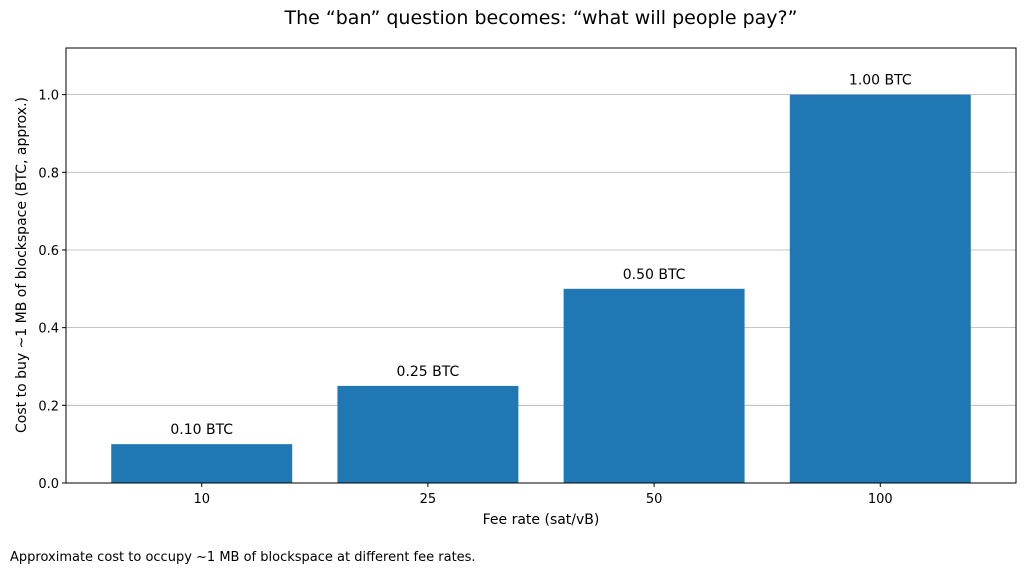 The height and width of the screenshot is (573, 1024). What do you see at coordinates (654, 499) in the screenshot?
I see `x-tick-label: 50` at bounding box center [654, 499].